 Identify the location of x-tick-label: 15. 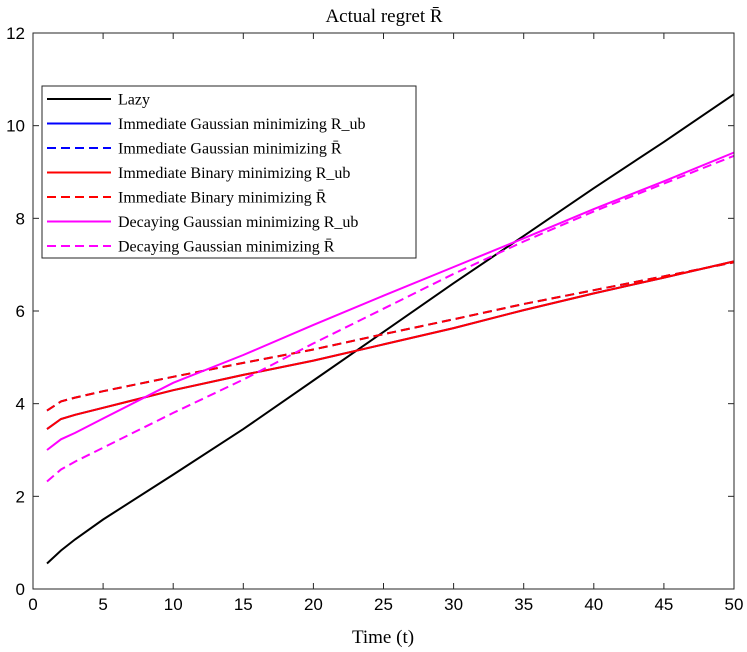
(243, 604).